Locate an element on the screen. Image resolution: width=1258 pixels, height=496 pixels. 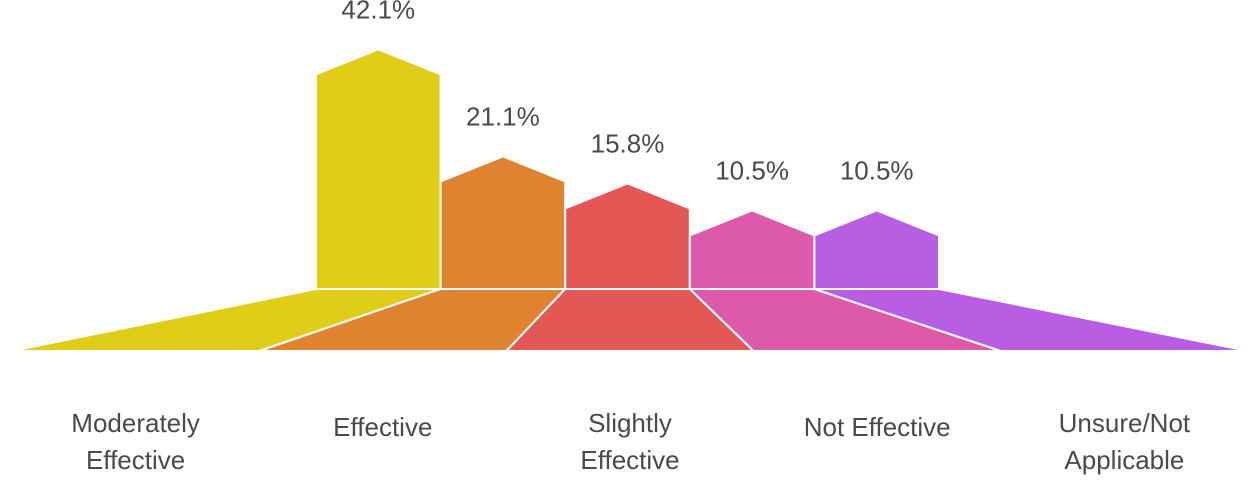
value-label-5: 10.5% is located at coordinates (877, 170).